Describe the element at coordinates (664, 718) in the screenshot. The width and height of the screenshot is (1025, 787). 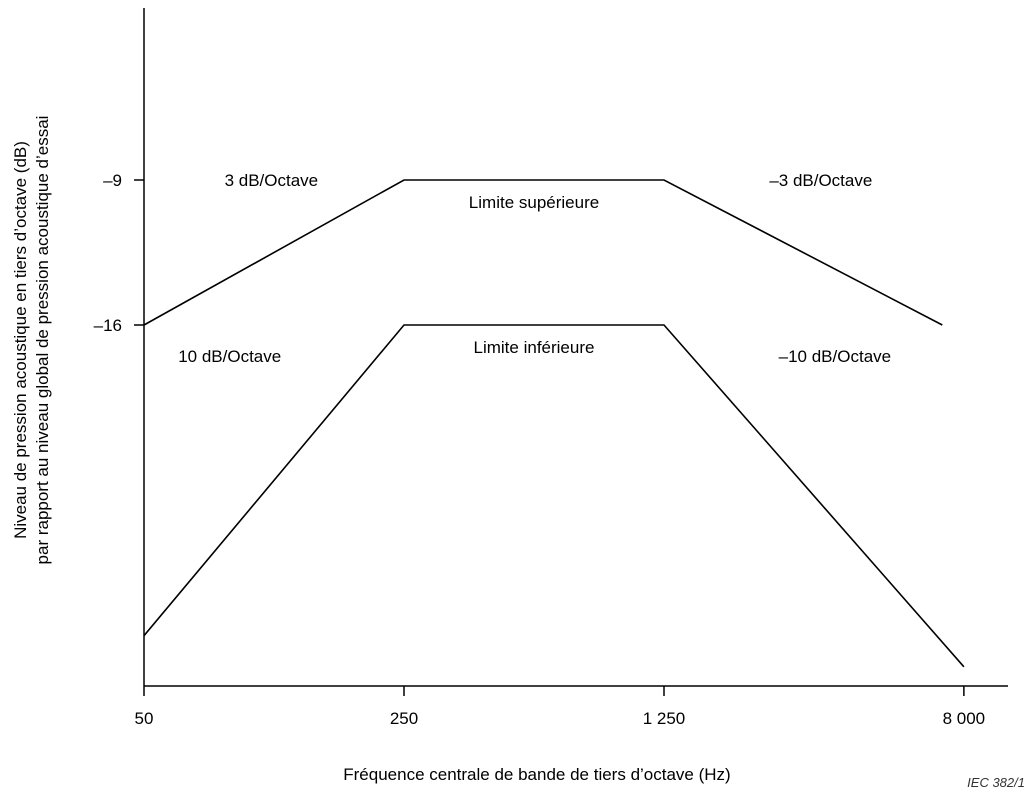
I see `x-tick-label: 1 250` at that location.